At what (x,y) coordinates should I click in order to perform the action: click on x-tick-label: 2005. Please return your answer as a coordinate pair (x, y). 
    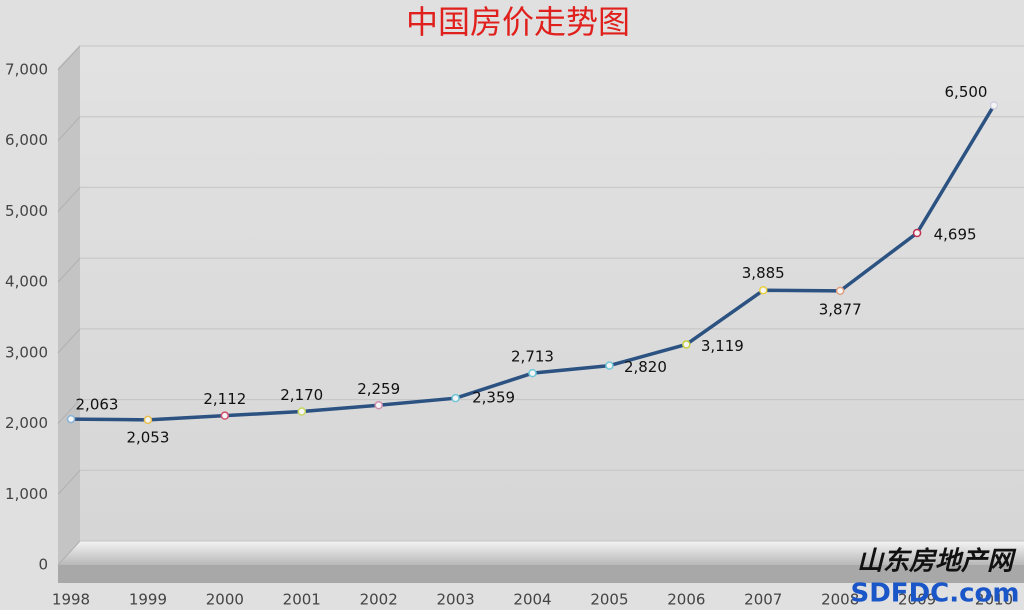
    Looking at the image, I should click on (609, 600).